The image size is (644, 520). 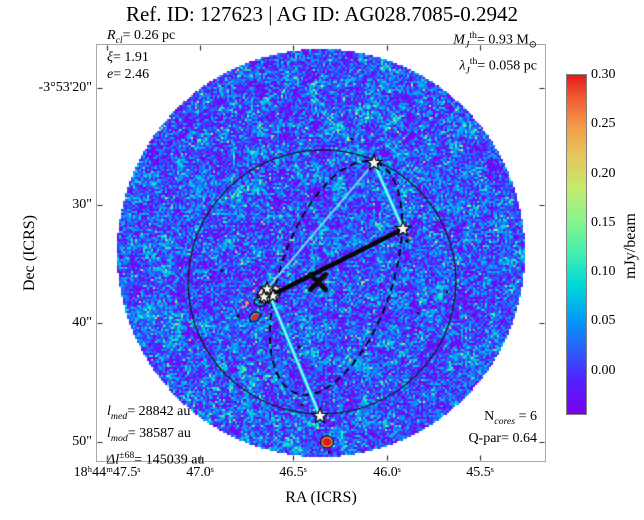 What do you see at coordinates (502, 427) in the screenshot?
I see `stats-bottom-right: Ncores = 6 Q-par= 0.64` at bounding box center [502, 427].